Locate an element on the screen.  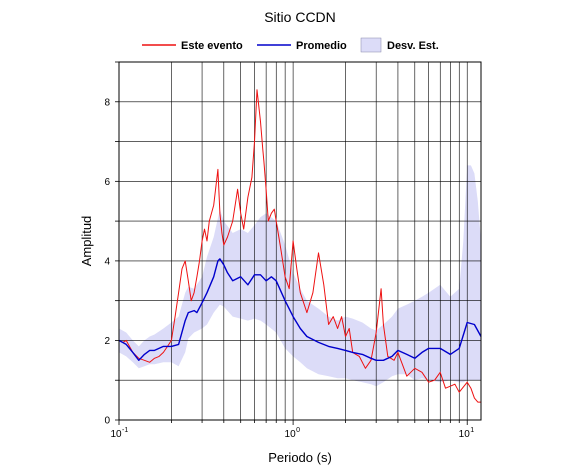
y-tick-label: 4 is located at coordinates (107, 261).